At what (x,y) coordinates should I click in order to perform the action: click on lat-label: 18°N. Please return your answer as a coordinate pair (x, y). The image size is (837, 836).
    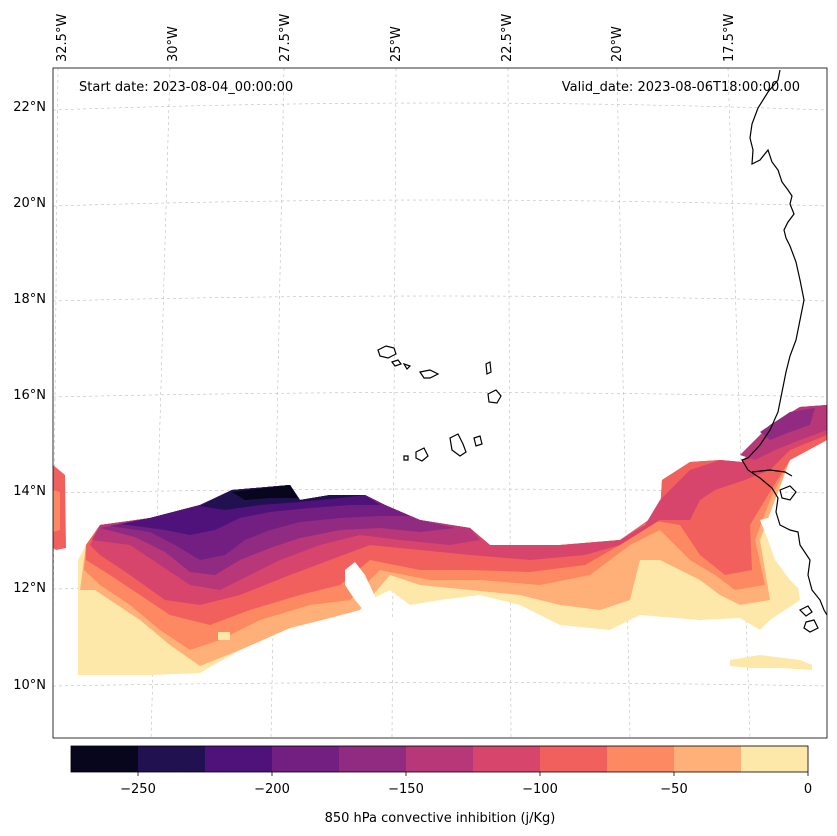
    Looking at the image, I should click on (29, 299).